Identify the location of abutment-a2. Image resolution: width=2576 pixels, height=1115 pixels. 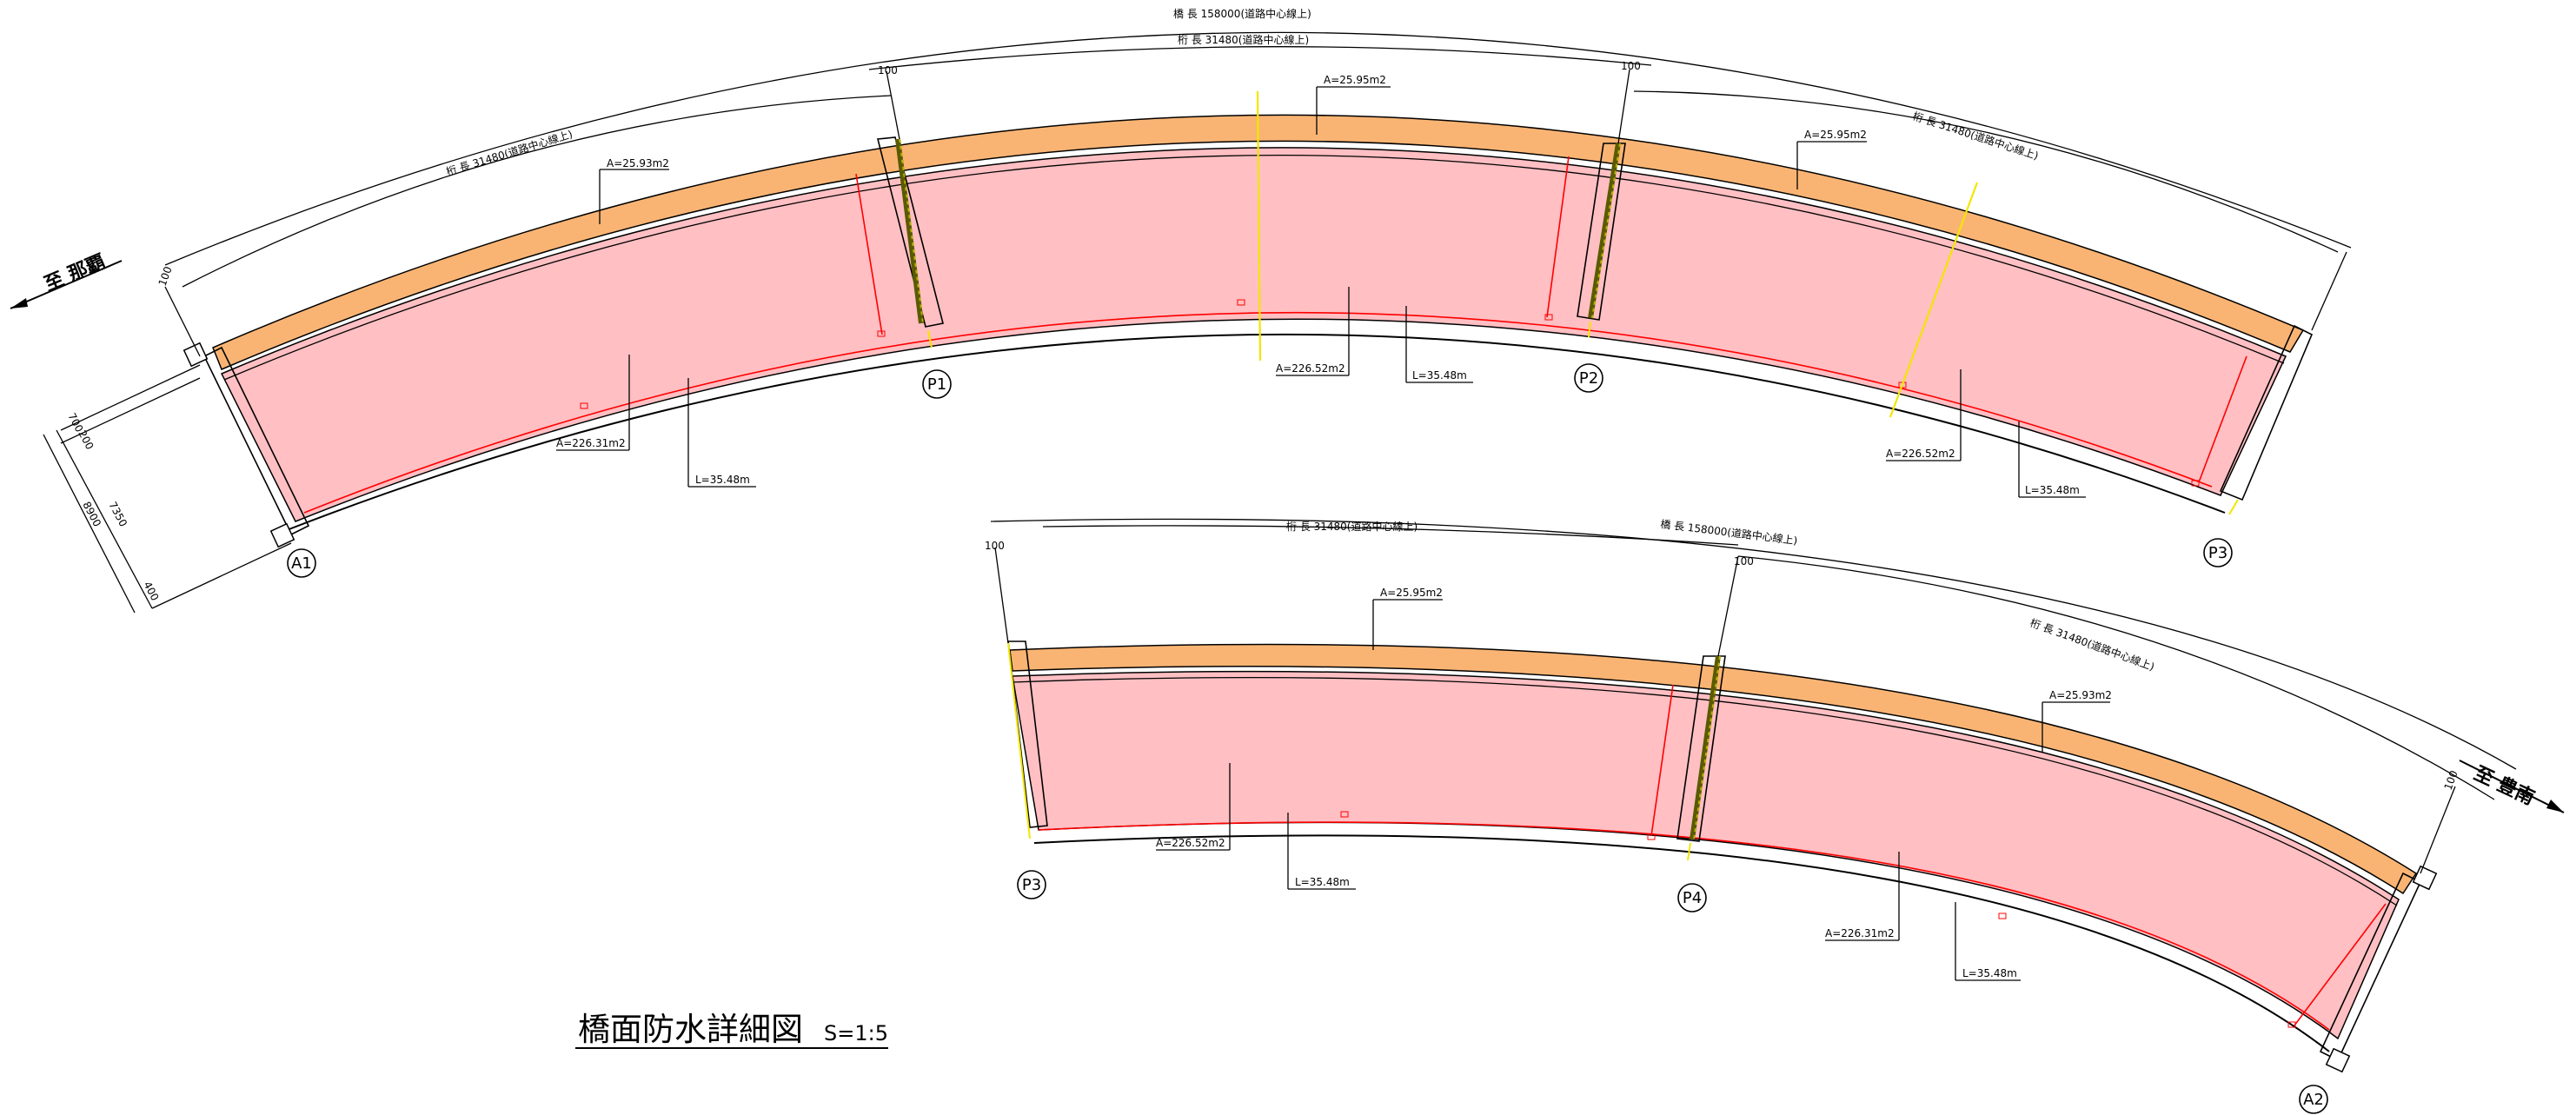
(2387, 930).